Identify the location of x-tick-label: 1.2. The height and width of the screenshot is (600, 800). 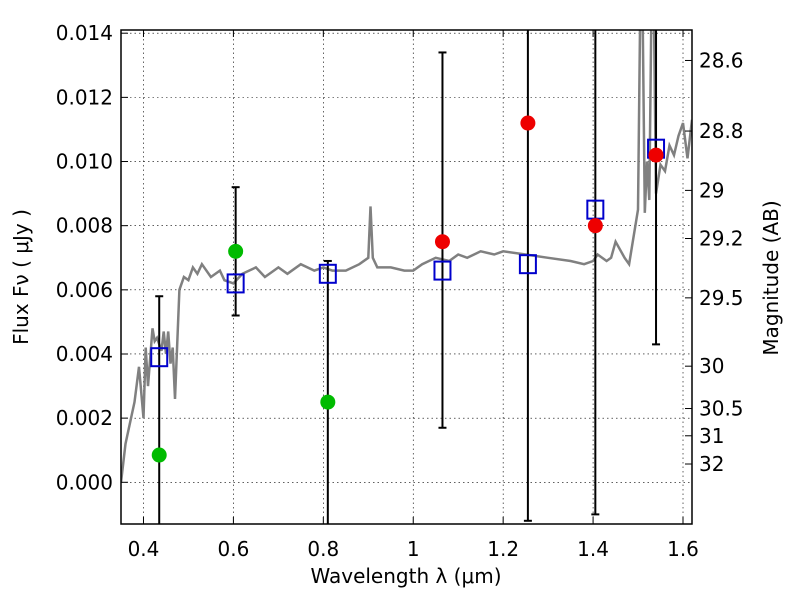
(503, 549).